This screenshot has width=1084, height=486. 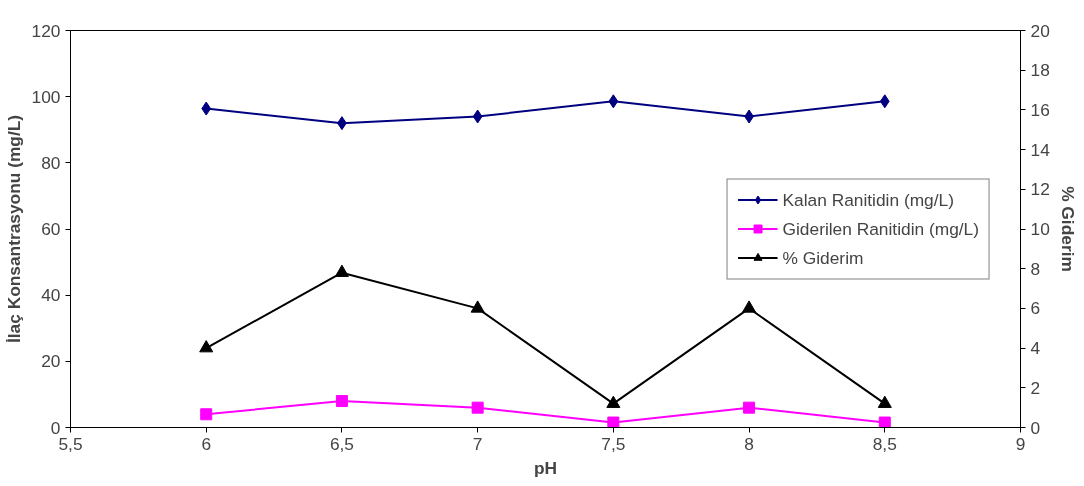 I want to click on x-tick-label: 9, so click(x=1020, y=443).